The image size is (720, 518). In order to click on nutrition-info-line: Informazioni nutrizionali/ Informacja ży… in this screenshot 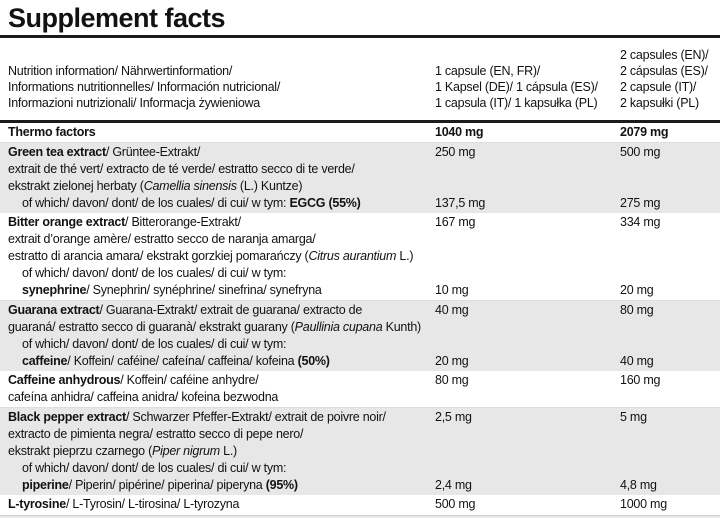, I will do `click(134, 103)`.